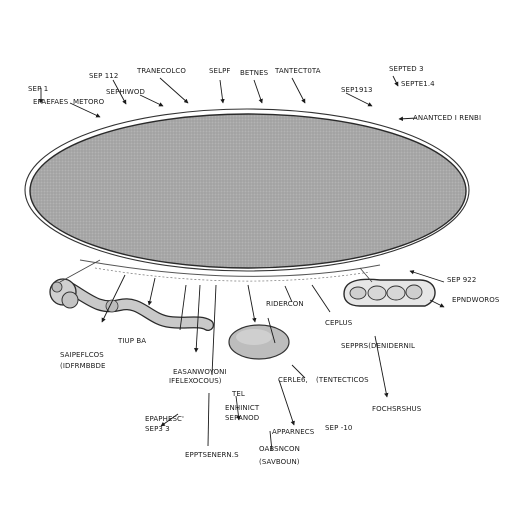 Image resolution: width=512 pixels, height=512 pixels. What do you see at coordinates (254, 73) in the screenshot?
I see `label-top-center-3: BETNES` at bounding box center [254, 73].